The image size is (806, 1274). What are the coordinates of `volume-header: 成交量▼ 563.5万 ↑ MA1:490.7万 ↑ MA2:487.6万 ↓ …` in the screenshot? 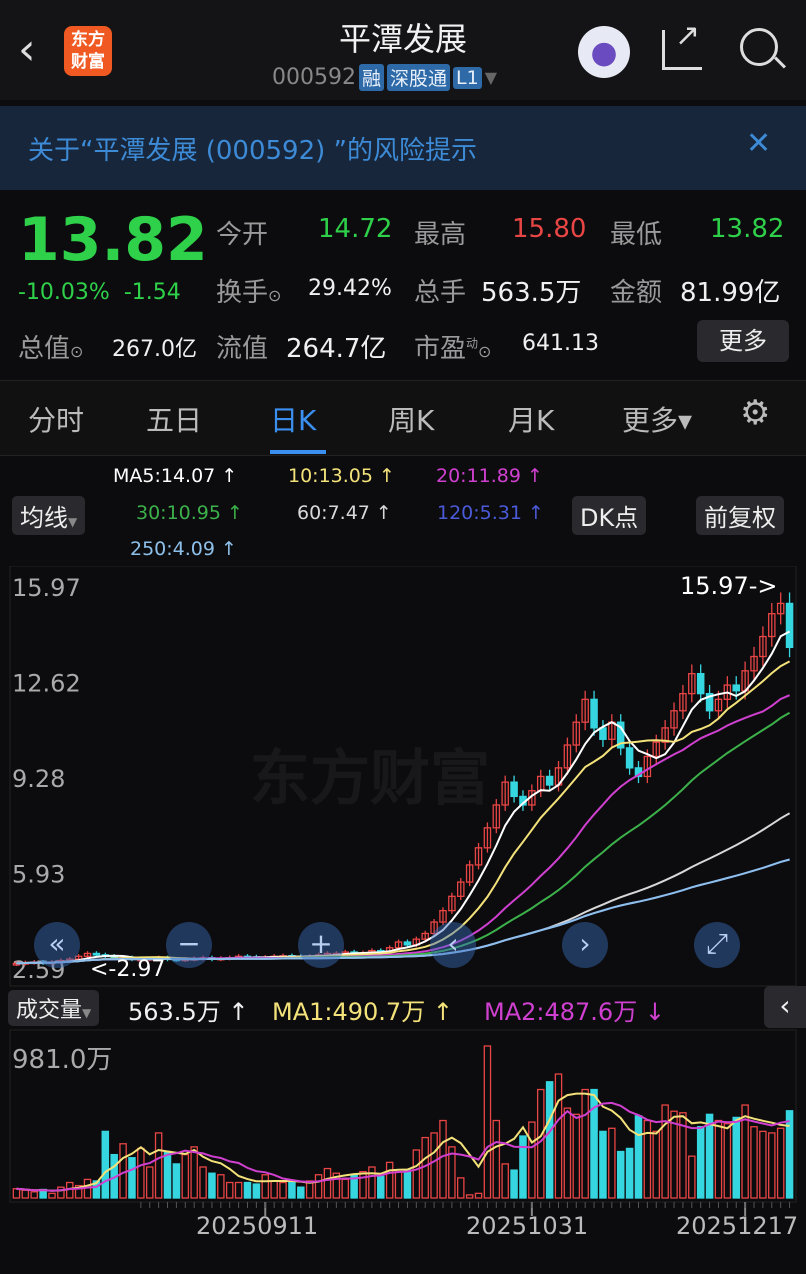 It's located at (403, 1007).